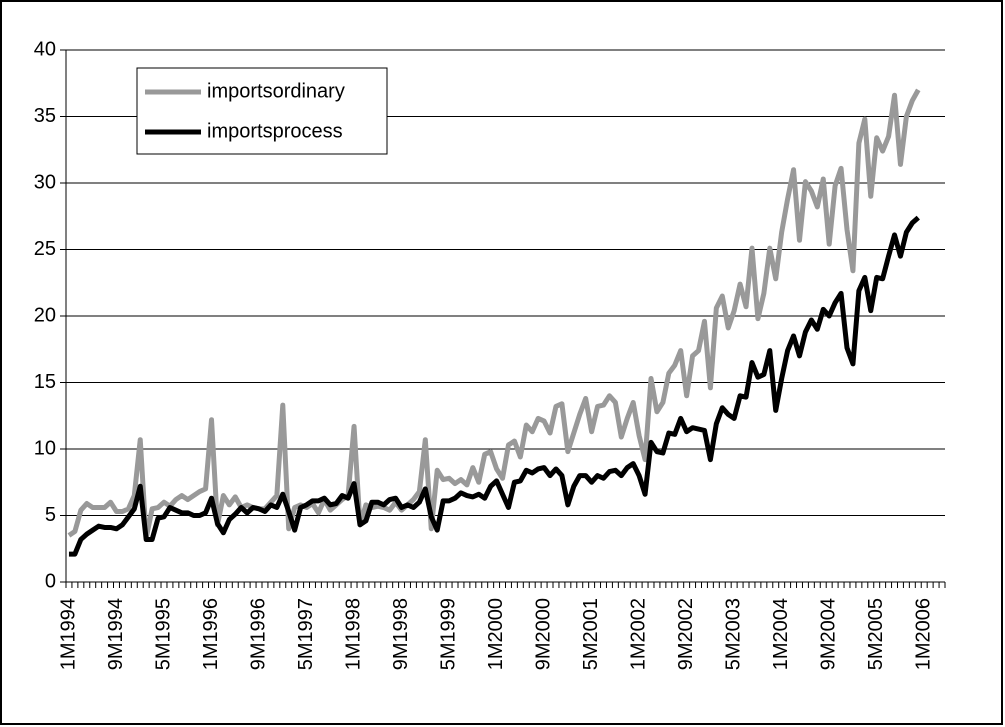 This screenshot has height=727, width=1005. I want to click on x-tick-label: 9M2004, so click(828, 634).